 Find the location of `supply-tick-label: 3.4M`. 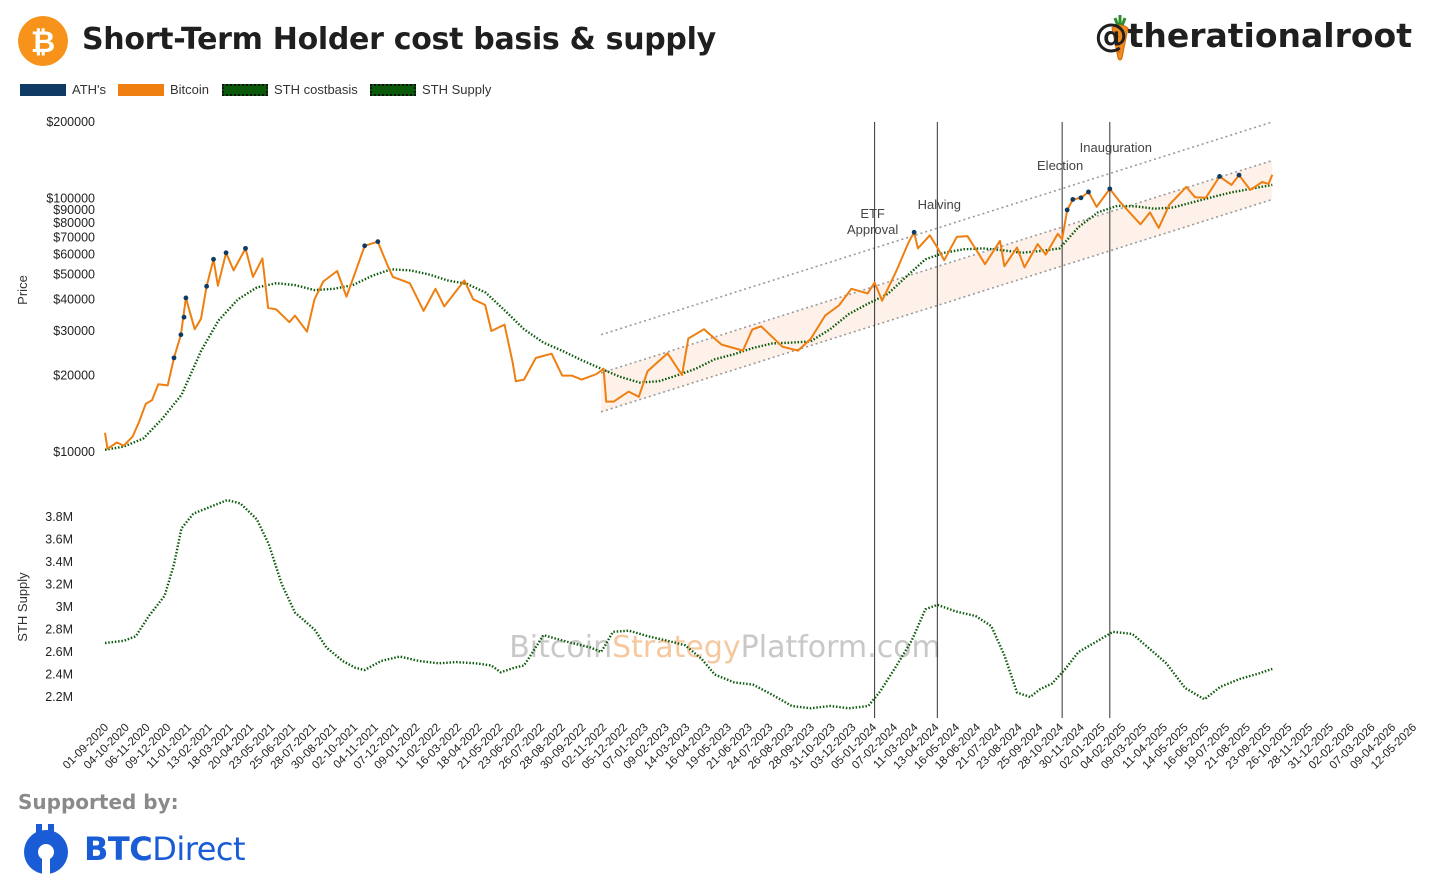

supply-tick-label: 3.4M is located at coordinates (59, 562).